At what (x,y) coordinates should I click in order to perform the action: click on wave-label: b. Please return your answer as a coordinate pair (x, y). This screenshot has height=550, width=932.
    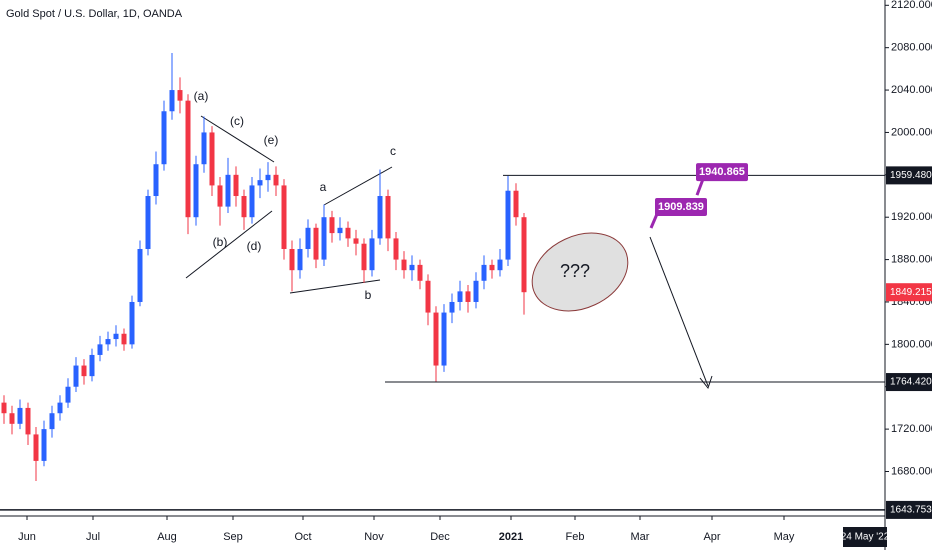
    Looking at the image, I should click on (368, 295).